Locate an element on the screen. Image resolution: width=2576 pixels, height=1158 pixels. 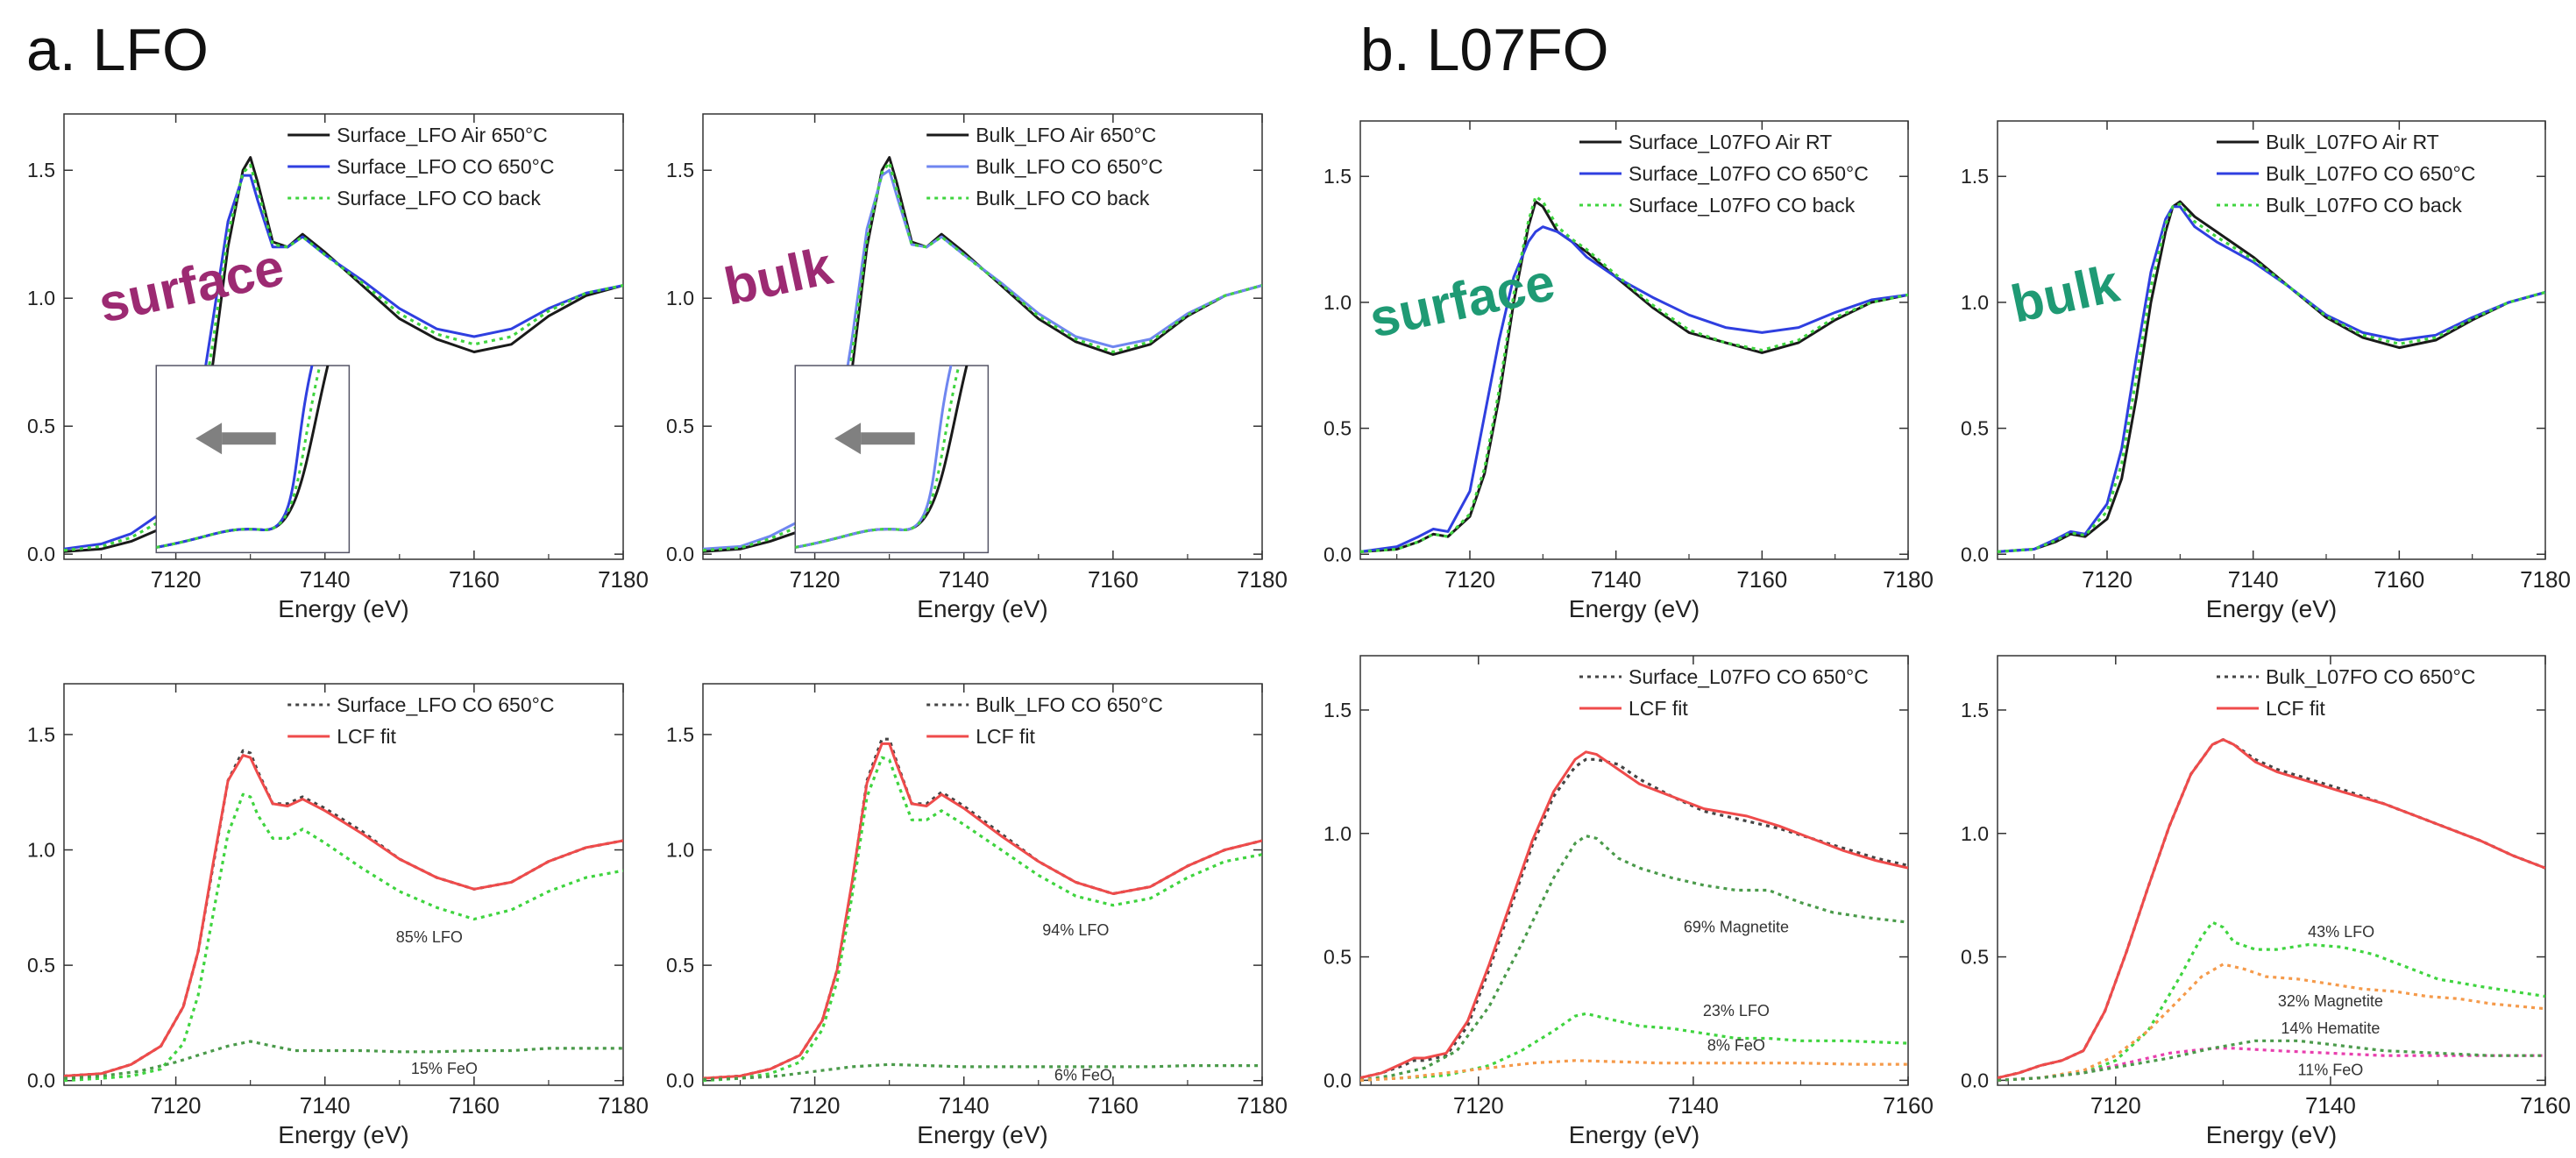
component-label: 85% LFO is located at coordinates (429, 937).